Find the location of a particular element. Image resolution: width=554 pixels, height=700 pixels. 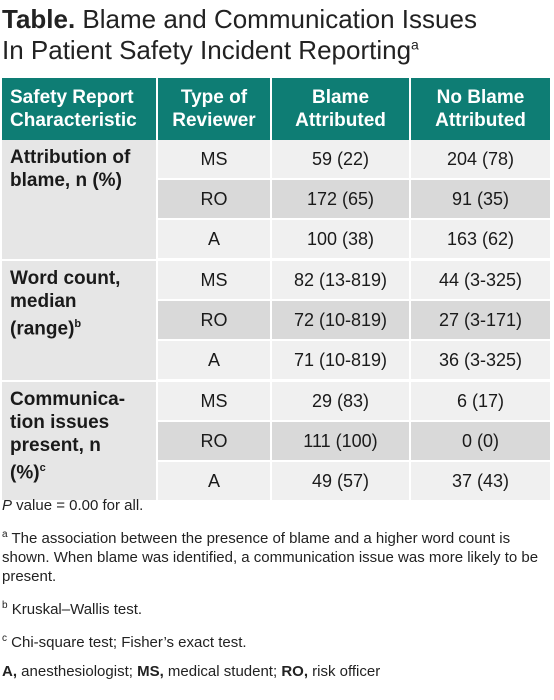

title-line2: In Patient Safety Incident Reporting is located at coordinates (207, 50).